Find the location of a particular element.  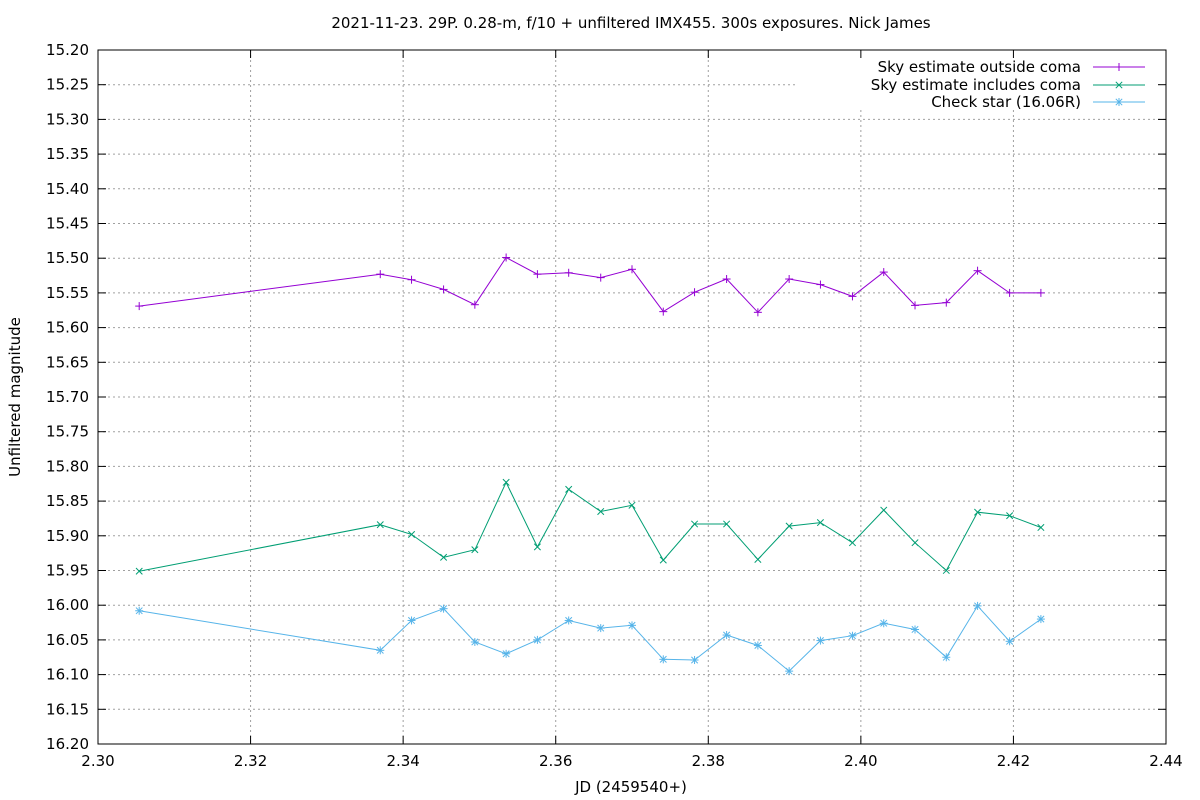

y-axis-label: Unfiltered magnitude is located at coordinates (15, 397).